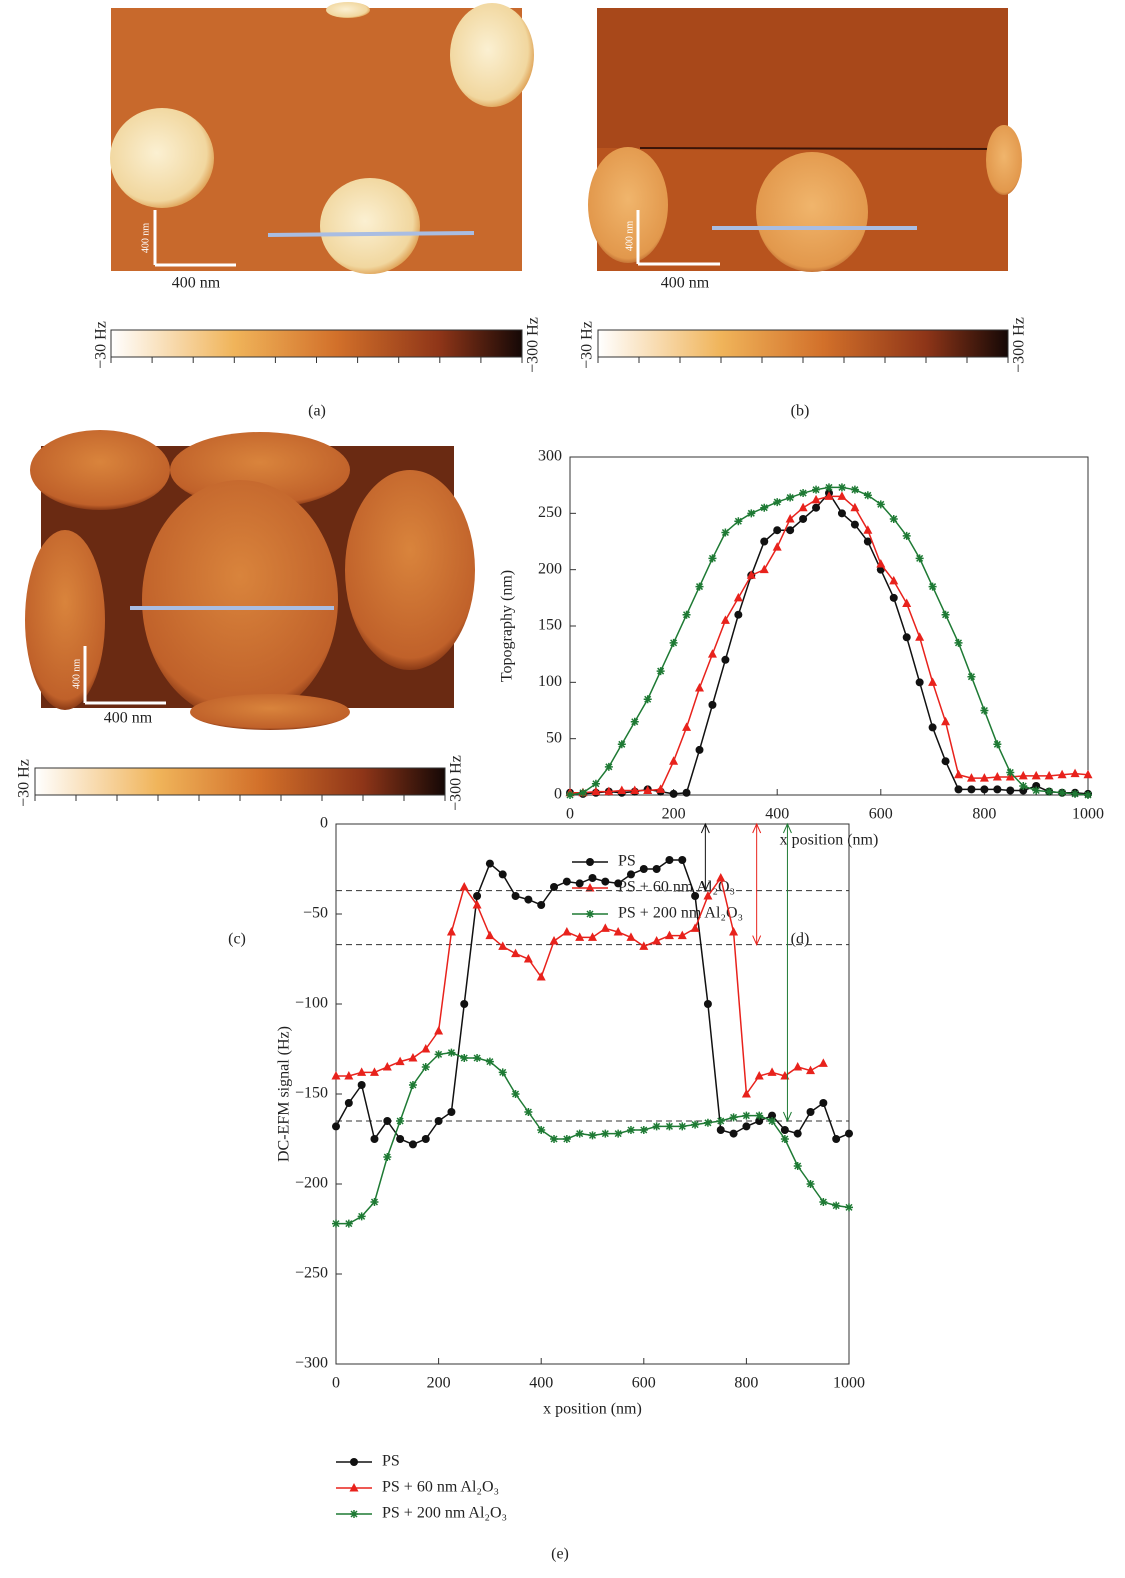 This screenshot has width=1125, height=1578. What do you see at coordinates (550, 456) in the screenshot?
I see `y-tick-label: 300` at bounding box center [550, 456].